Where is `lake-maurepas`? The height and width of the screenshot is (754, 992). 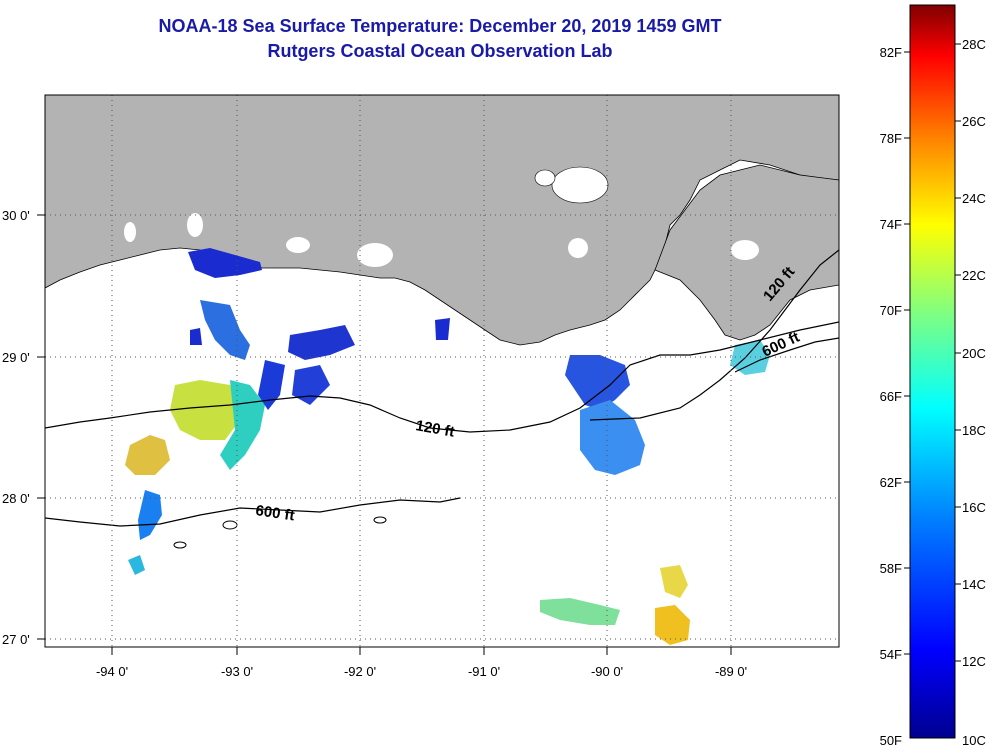 lake-maurepas is located at coordinates (545, 178).